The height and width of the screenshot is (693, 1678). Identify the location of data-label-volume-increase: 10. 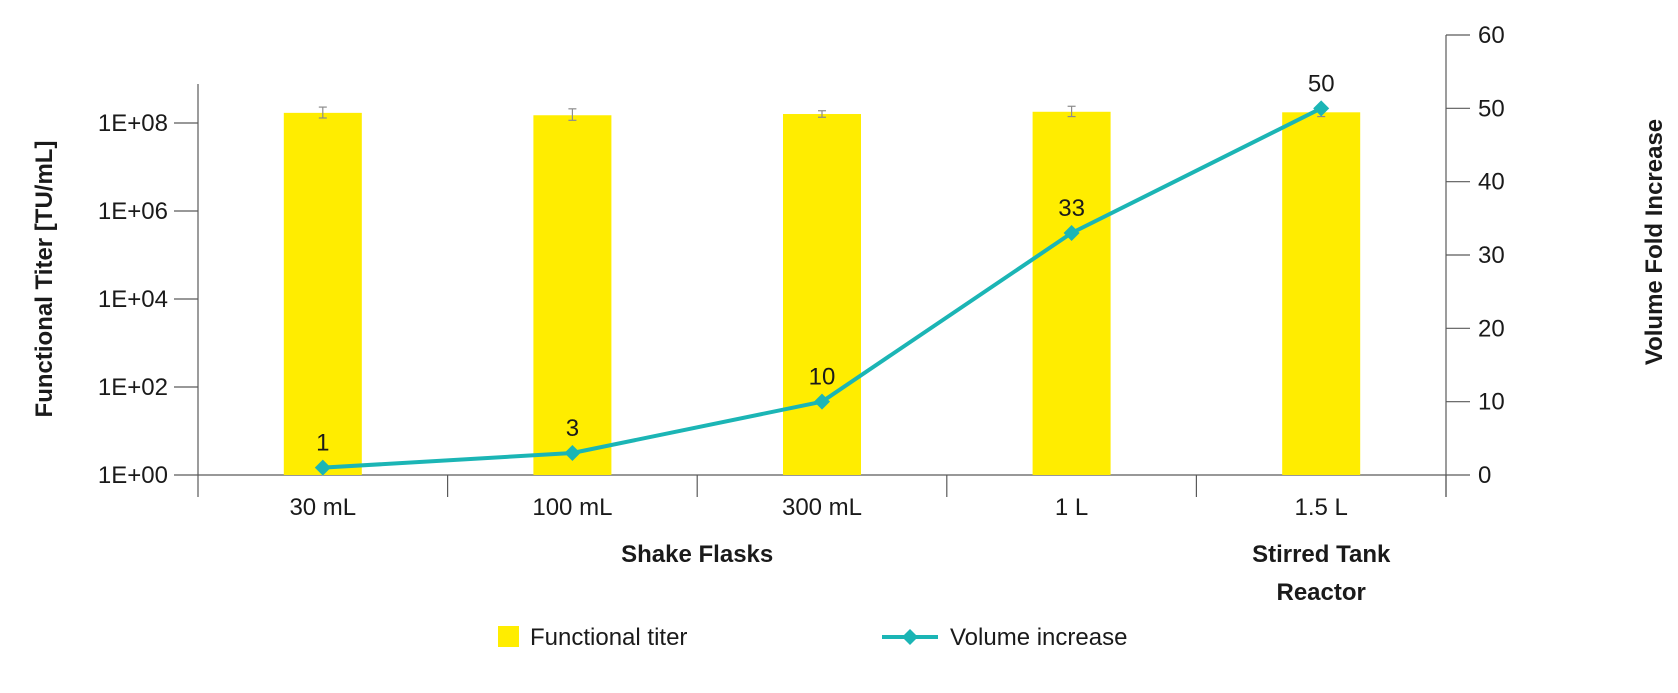
(822, 377).